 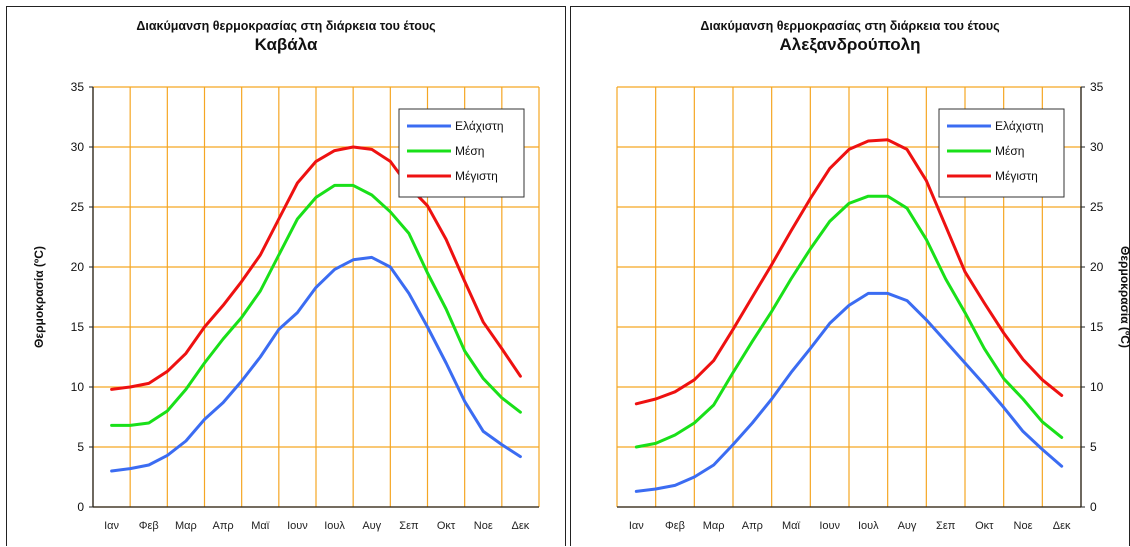 I want to click on chart-subtitle: Αλεξανδρούπολη, so click(x=850, y=44).